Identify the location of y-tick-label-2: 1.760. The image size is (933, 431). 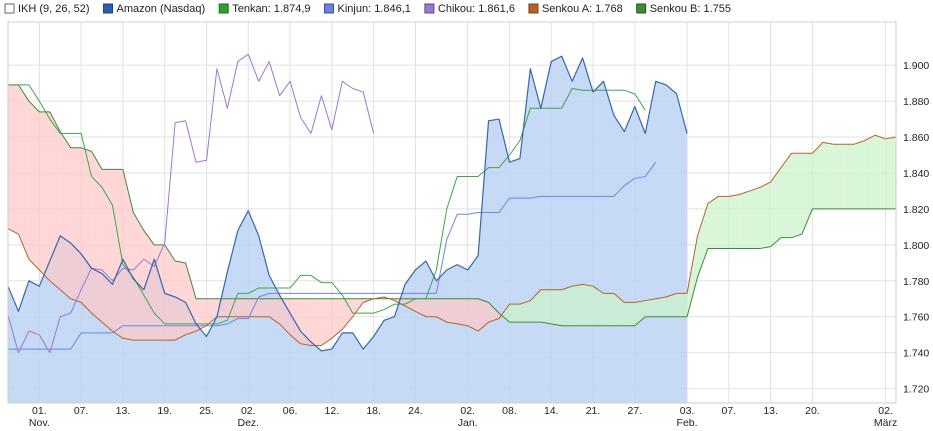
(916, 318).